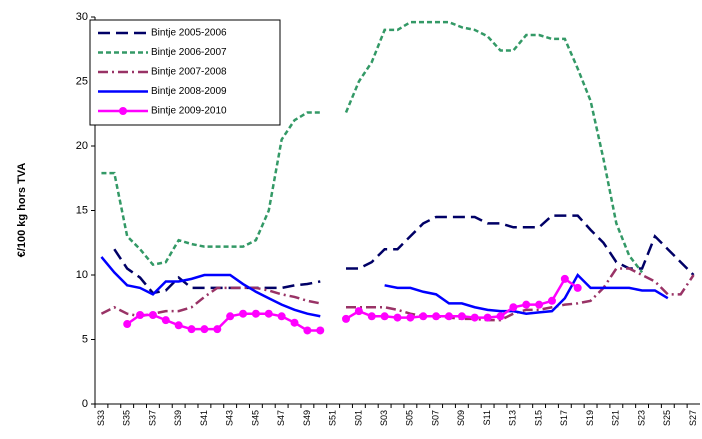 This screenshot has height=439, width=702. Describe the element at coordinates (189, 111) in the screenshot. I see `legend-label: Bintje 2009-2010` at that location.